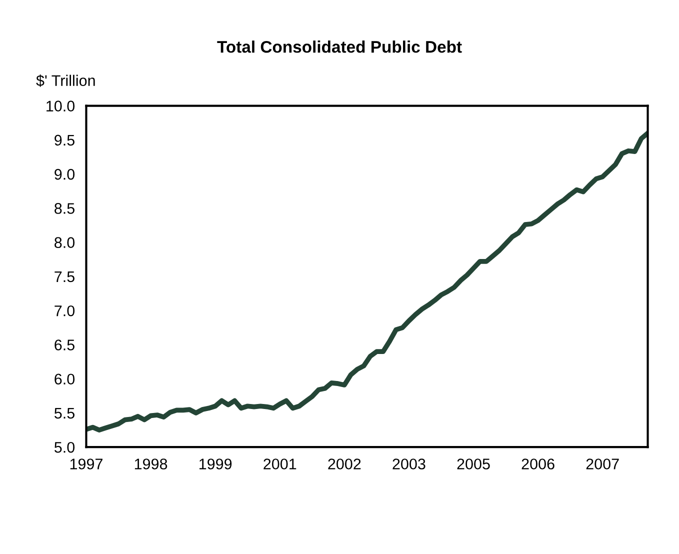 Image resolution: width=679 pixels, height=554 pixels. What do you see at coordinates (280, 464) in the screenshot?
I see `x-tick-label: 2001` at bounding box center [280, 464].